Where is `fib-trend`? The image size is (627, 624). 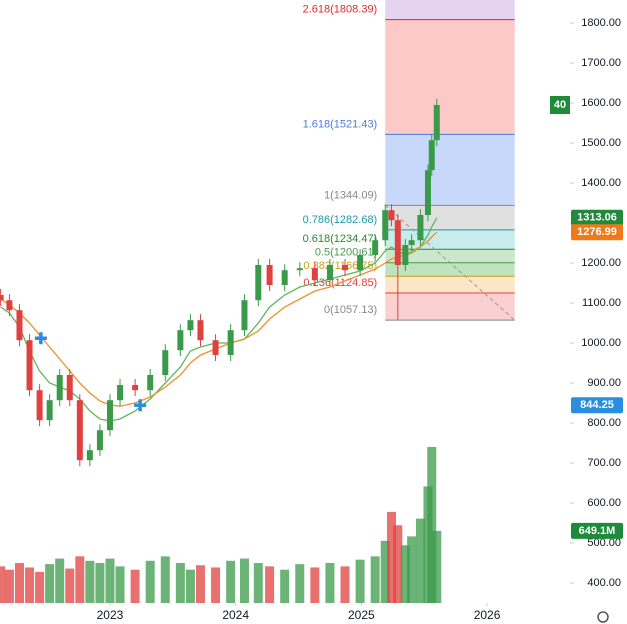
fib-trend is located at coordinates (450, 262).